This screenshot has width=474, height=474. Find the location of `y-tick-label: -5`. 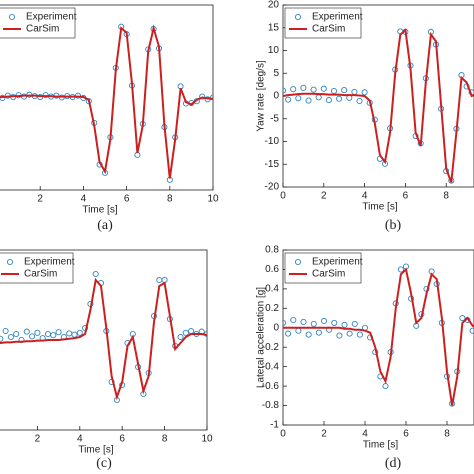

y-tick-label: -5 is located at coordinates (274, 118).